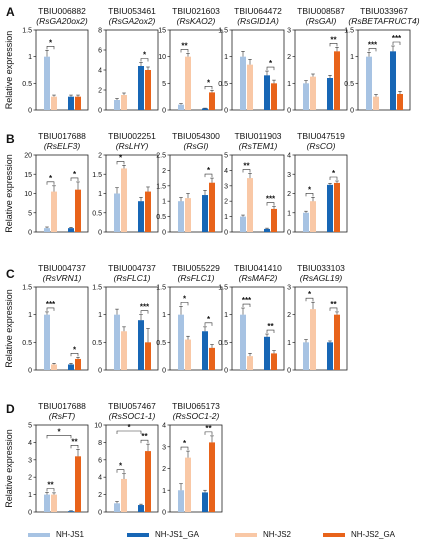 This screenshot has width=421, height=550. I want to click on chart-17-sig-label-1: **, so click(144, 436).